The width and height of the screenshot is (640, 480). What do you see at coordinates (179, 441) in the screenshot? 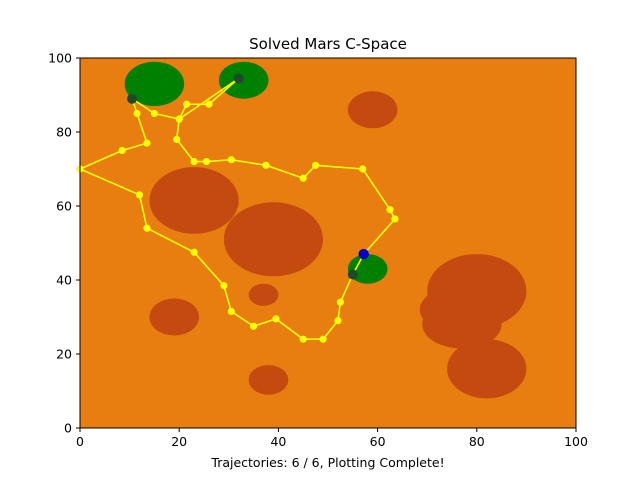
I see `x-tick-label: 20` at bounding box center [179, 441].